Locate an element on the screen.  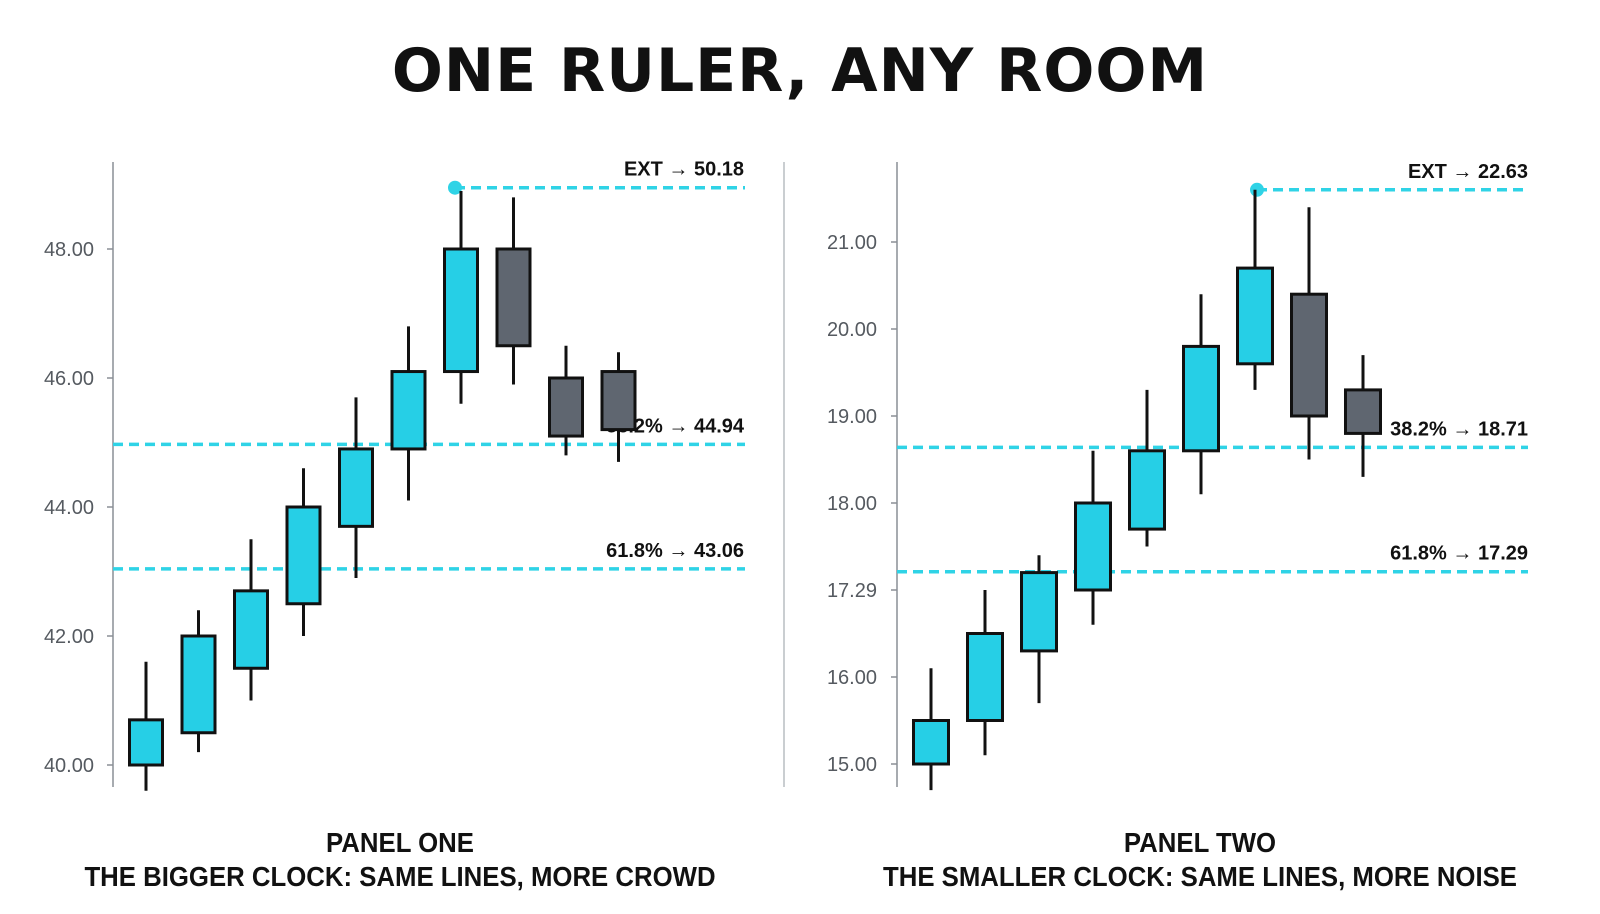
panel-one-level-label: EXT → 50.18 is located at coordinates (684, 170).